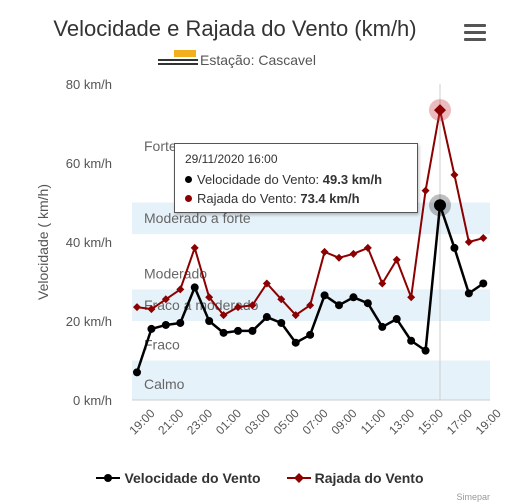 Image resolution: width=520 pixels, height=502 pixels. What do you see at coordinates (257, 421) in the screenshot?
I see `x-tick-label: 03:00` at bounding box center [257, 421].